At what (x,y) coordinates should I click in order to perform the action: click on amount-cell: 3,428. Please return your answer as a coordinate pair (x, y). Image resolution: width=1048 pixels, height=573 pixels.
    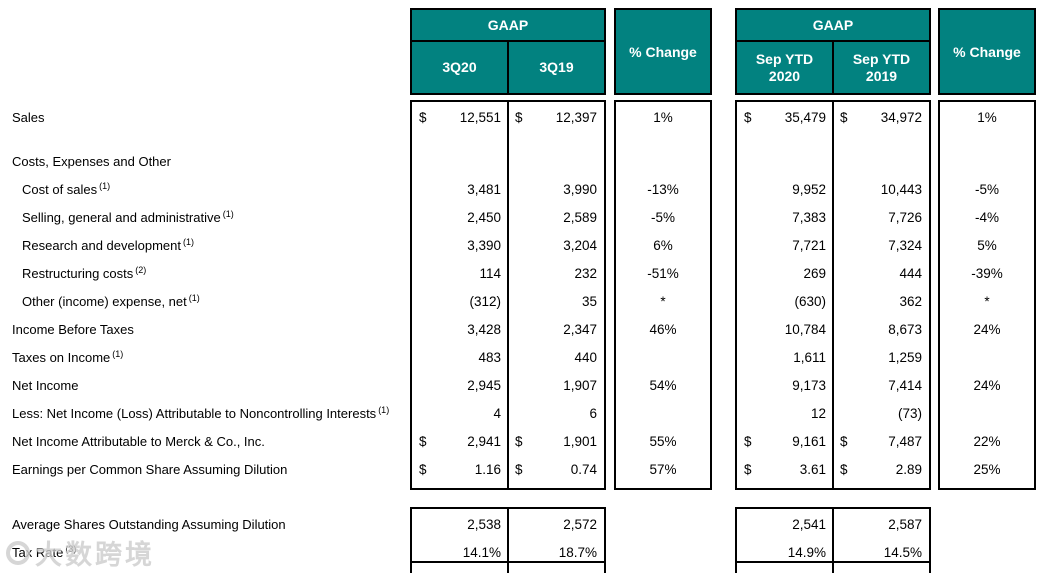
    Looking at the image, I should click on (460, 330).